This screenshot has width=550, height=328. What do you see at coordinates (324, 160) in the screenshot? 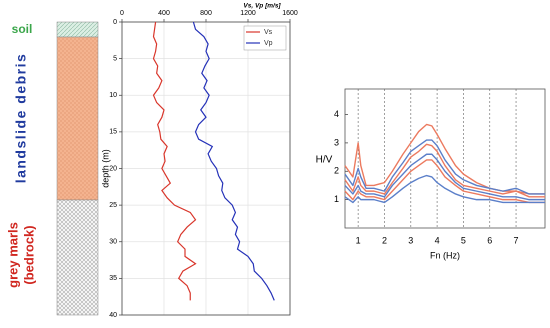
I see `y-axis-label: H/V` at bounding box center [324, 160].